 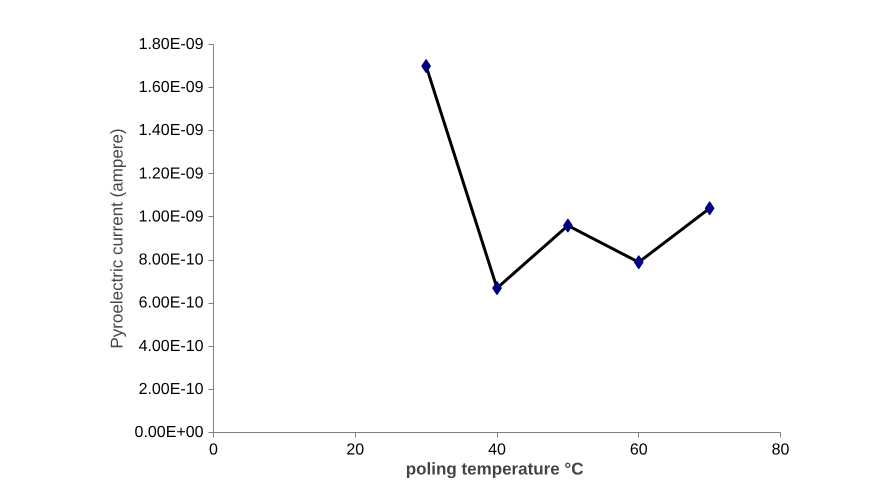 What do you see at coordinates (213, 450) in the screenshot?
I see `x-tick-label: 0` at bounding box center [213, 450].